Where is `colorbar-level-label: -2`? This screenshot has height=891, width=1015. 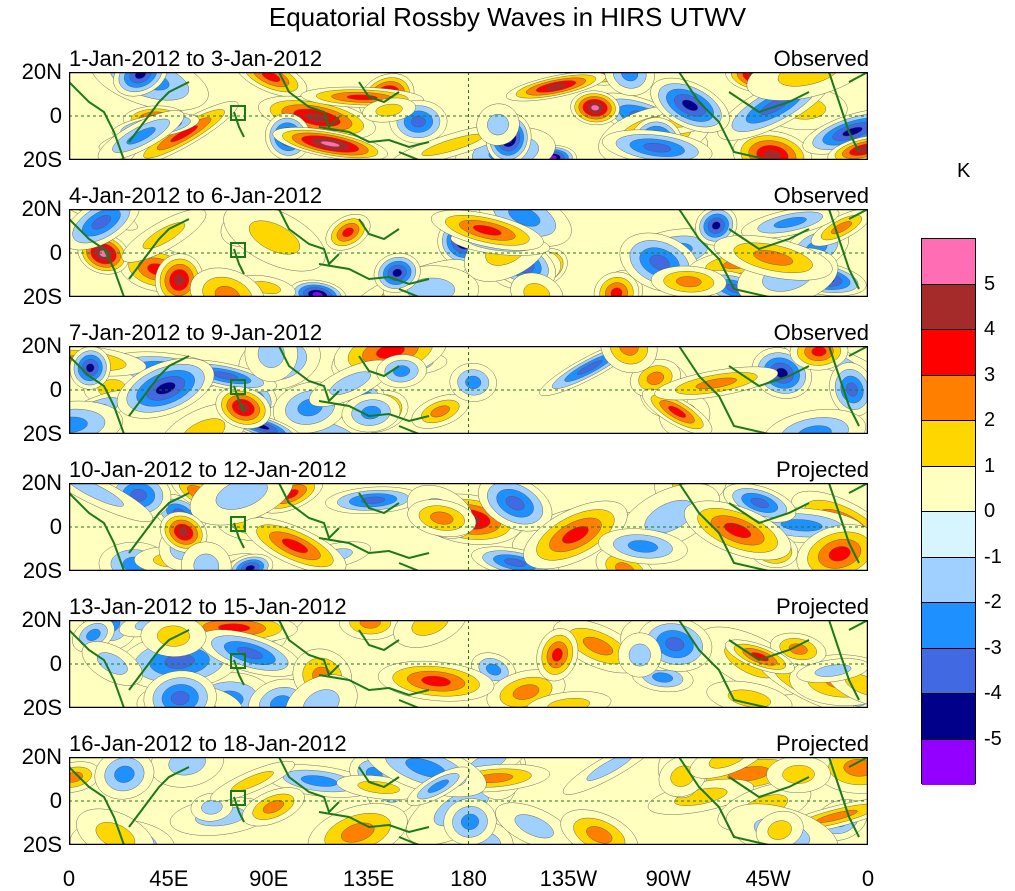 colorbar-level-label: -2 is located at coordinates (993, 602).